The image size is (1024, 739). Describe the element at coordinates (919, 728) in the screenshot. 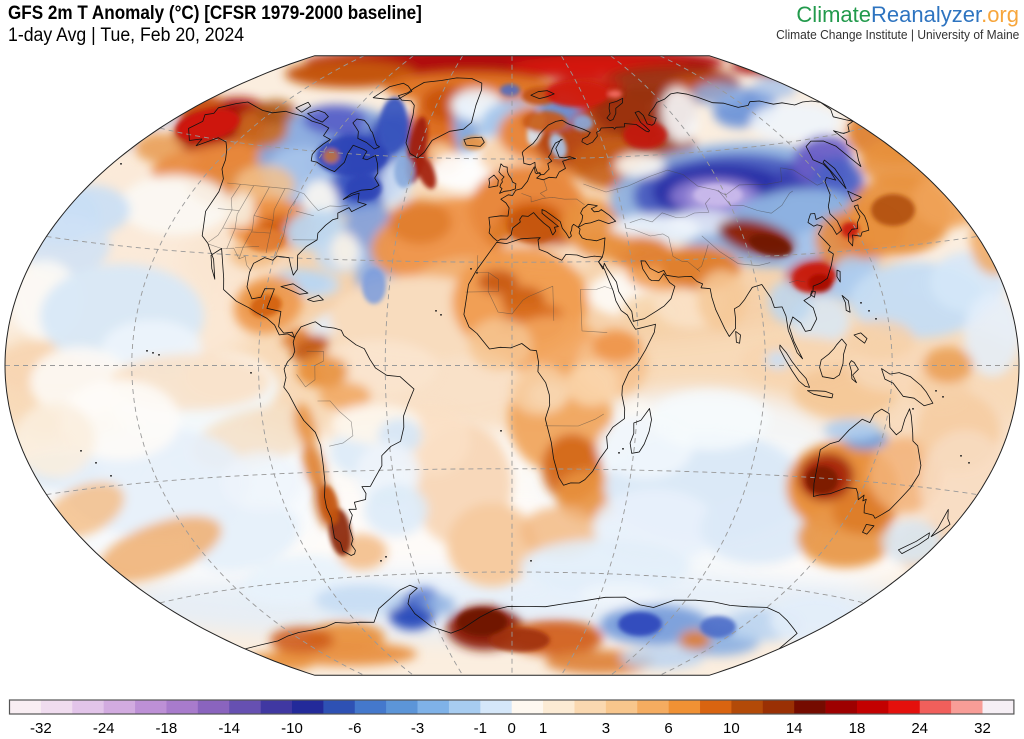

I see `svg-text: 24` at that location.